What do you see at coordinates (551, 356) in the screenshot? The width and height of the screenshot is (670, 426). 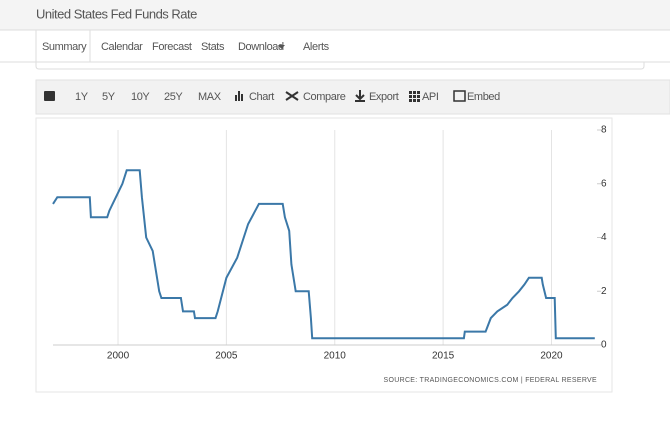 I see `x-tick-label: 2020` at bounding box center [551, 356].